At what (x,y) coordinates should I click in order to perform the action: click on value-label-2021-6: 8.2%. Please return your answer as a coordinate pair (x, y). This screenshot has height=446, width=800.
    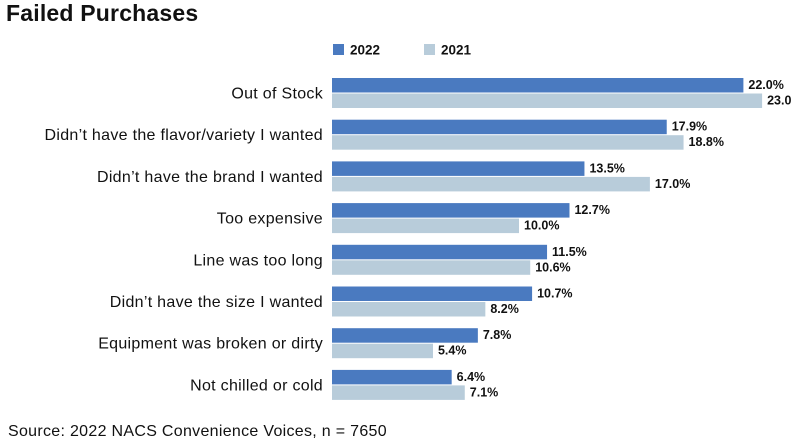
    Looking at the image, I should click on (504, 309).